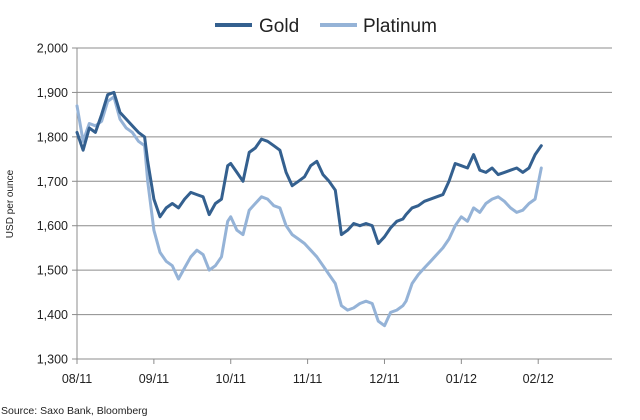 The width and height of the screenshot is (640, 420). I want to click on y-tick-labels: 1,300 1,400 1,500 1,600 1,700 1,800 1,900 2,000, so click(52, 204).